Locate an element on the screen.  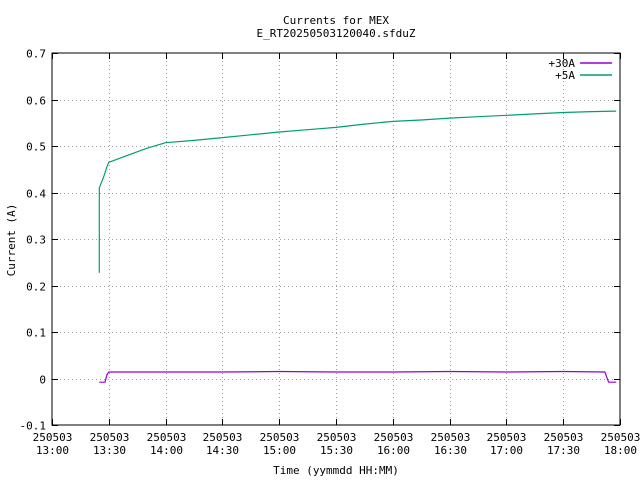
legend: +30A +5A is located at coordinates (580, 69).